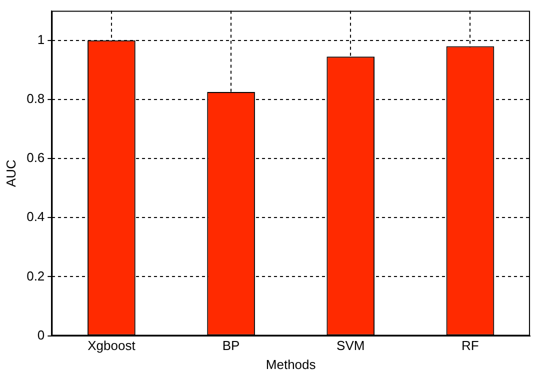 This screenshot has height=373, width=533. I want to click on y-axis-title: AUC, so click(10, 174).